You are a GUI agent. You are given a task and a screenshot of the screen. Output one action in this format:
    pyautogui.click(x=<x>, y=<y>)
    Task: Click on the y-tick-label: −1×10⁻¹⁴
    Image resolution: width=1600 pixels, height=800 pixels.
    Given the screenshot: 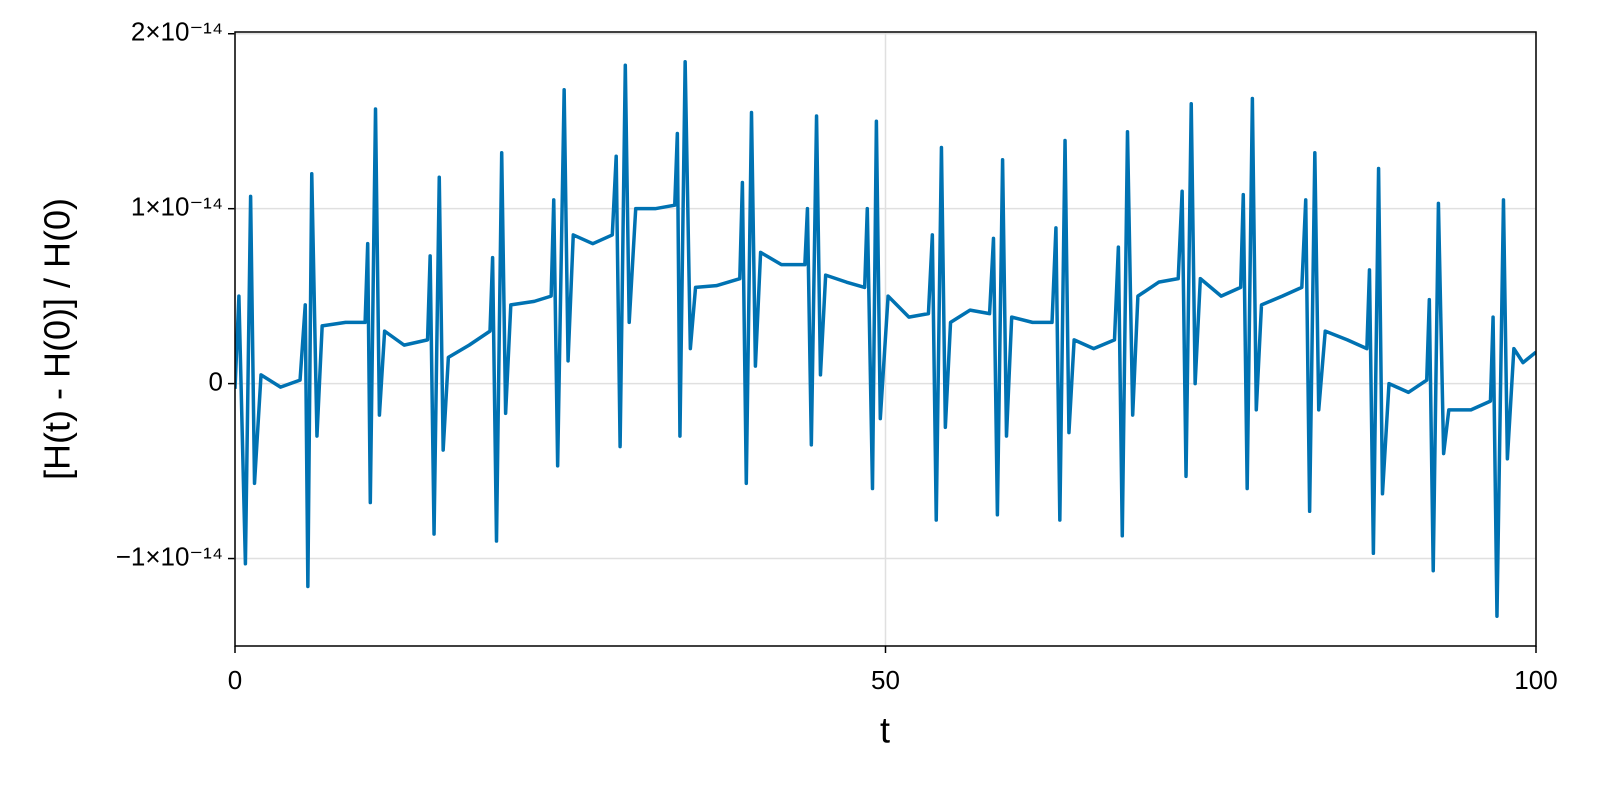 What is the action you would take?
    pyautogui.click(x=169, y=556)
    